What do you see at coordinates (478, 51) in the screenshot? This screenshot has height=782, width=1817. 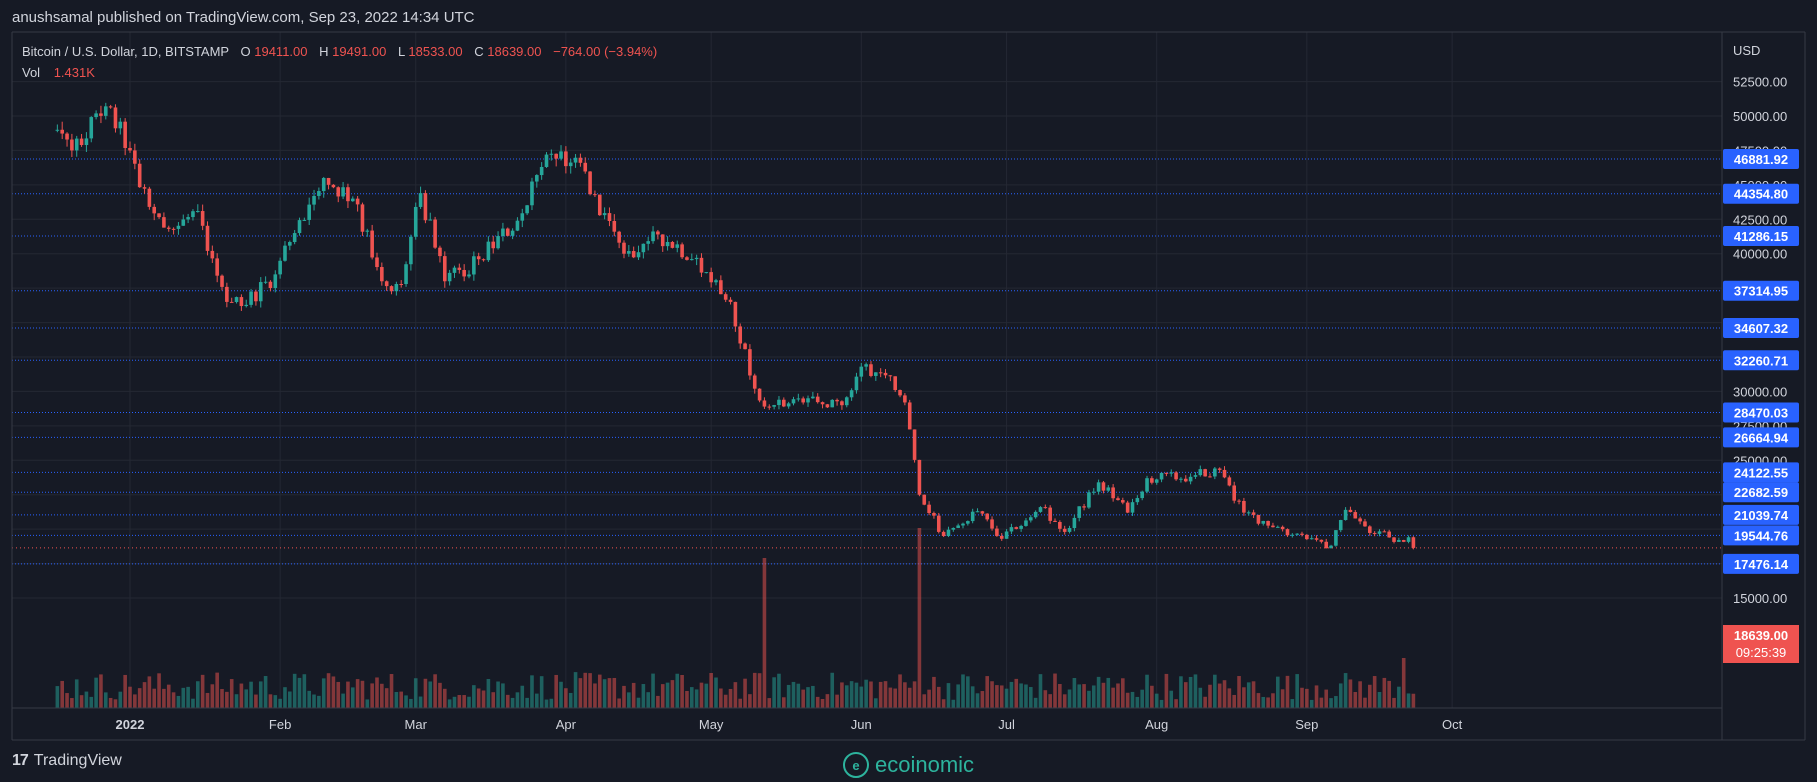 I see `legend-c-label: C` at bounding box center [478, 51].